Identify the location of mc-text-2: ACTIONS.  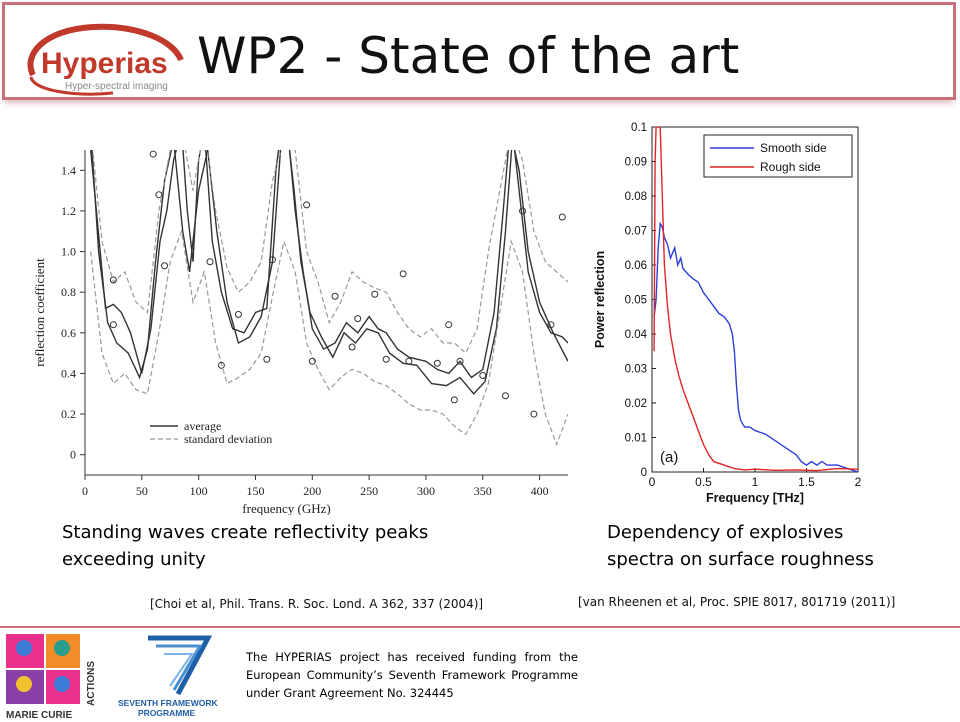
(91, 683).